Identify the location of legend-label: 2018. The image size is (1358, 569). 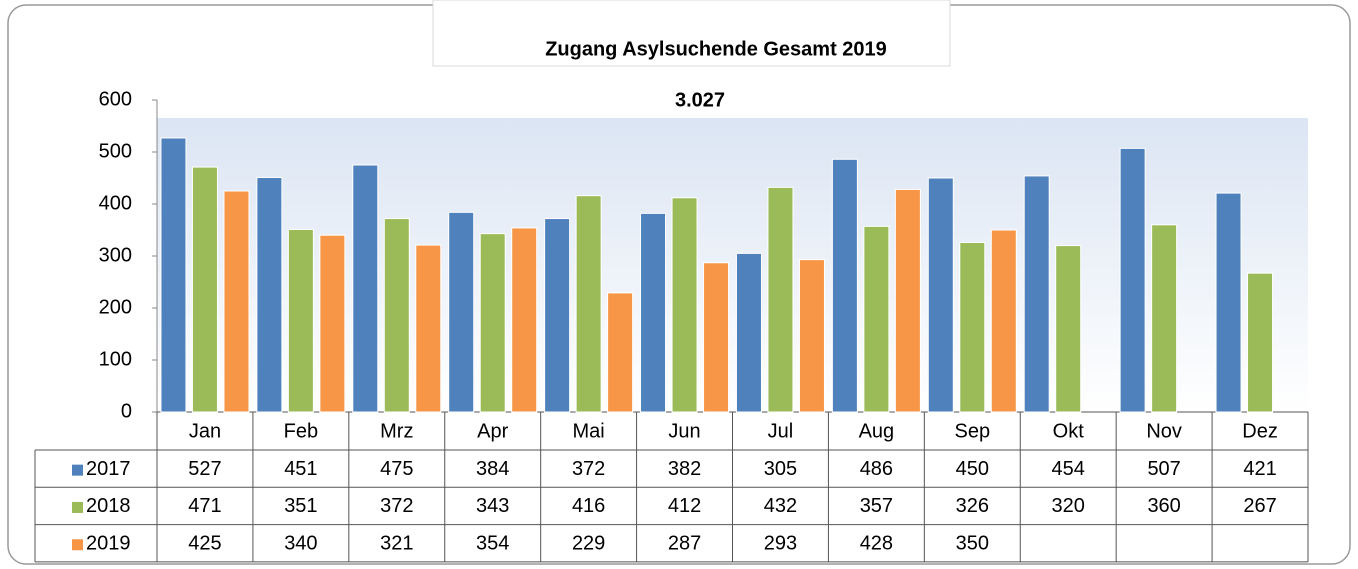
(108, 506).